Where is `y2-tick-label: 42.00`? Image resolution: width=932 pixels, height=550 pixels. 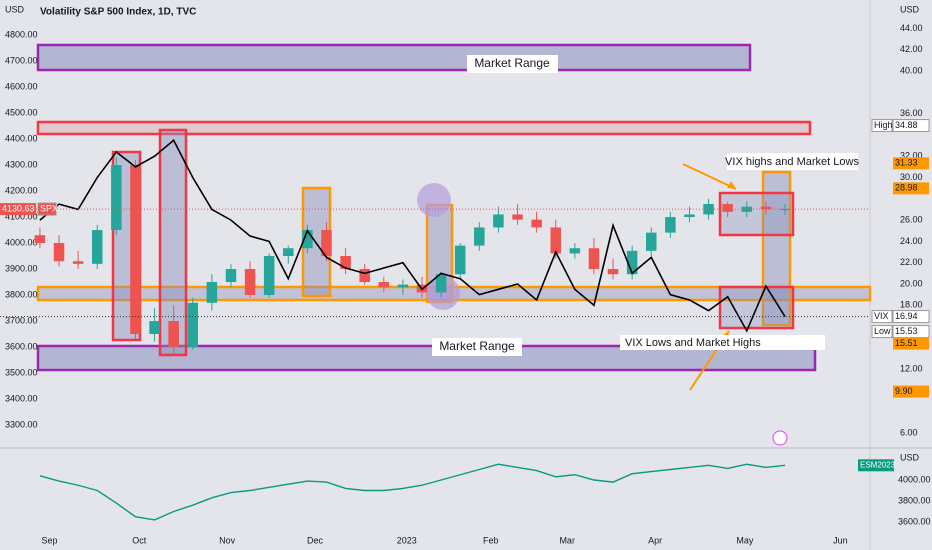
y2-tick-label: 42.00 is located at coordinates (911, 49).